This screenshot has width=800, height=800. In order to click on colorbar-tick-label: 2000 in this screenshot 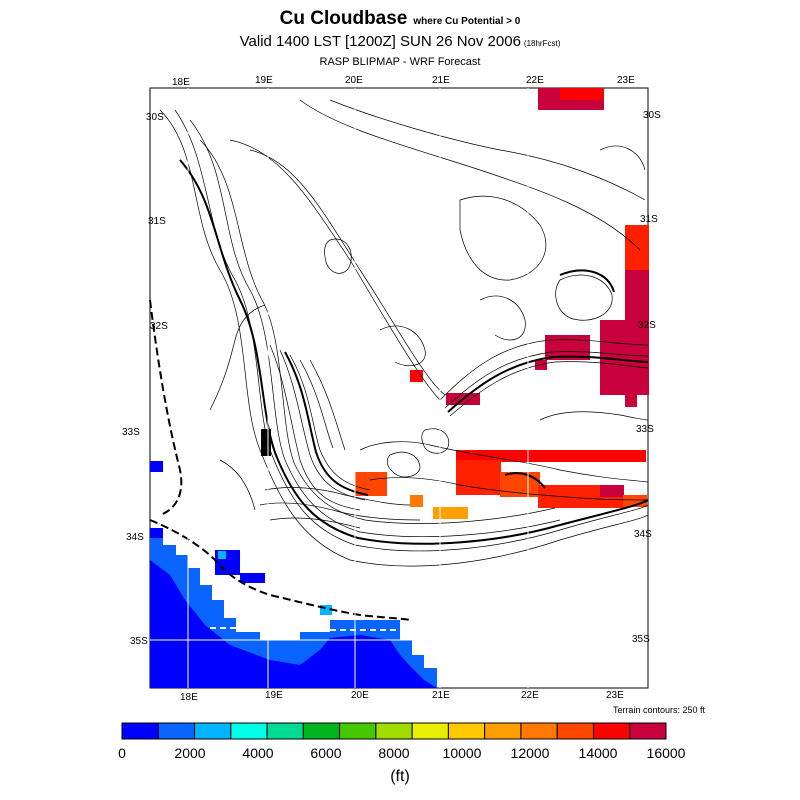, I will do `click(190, 753)`.